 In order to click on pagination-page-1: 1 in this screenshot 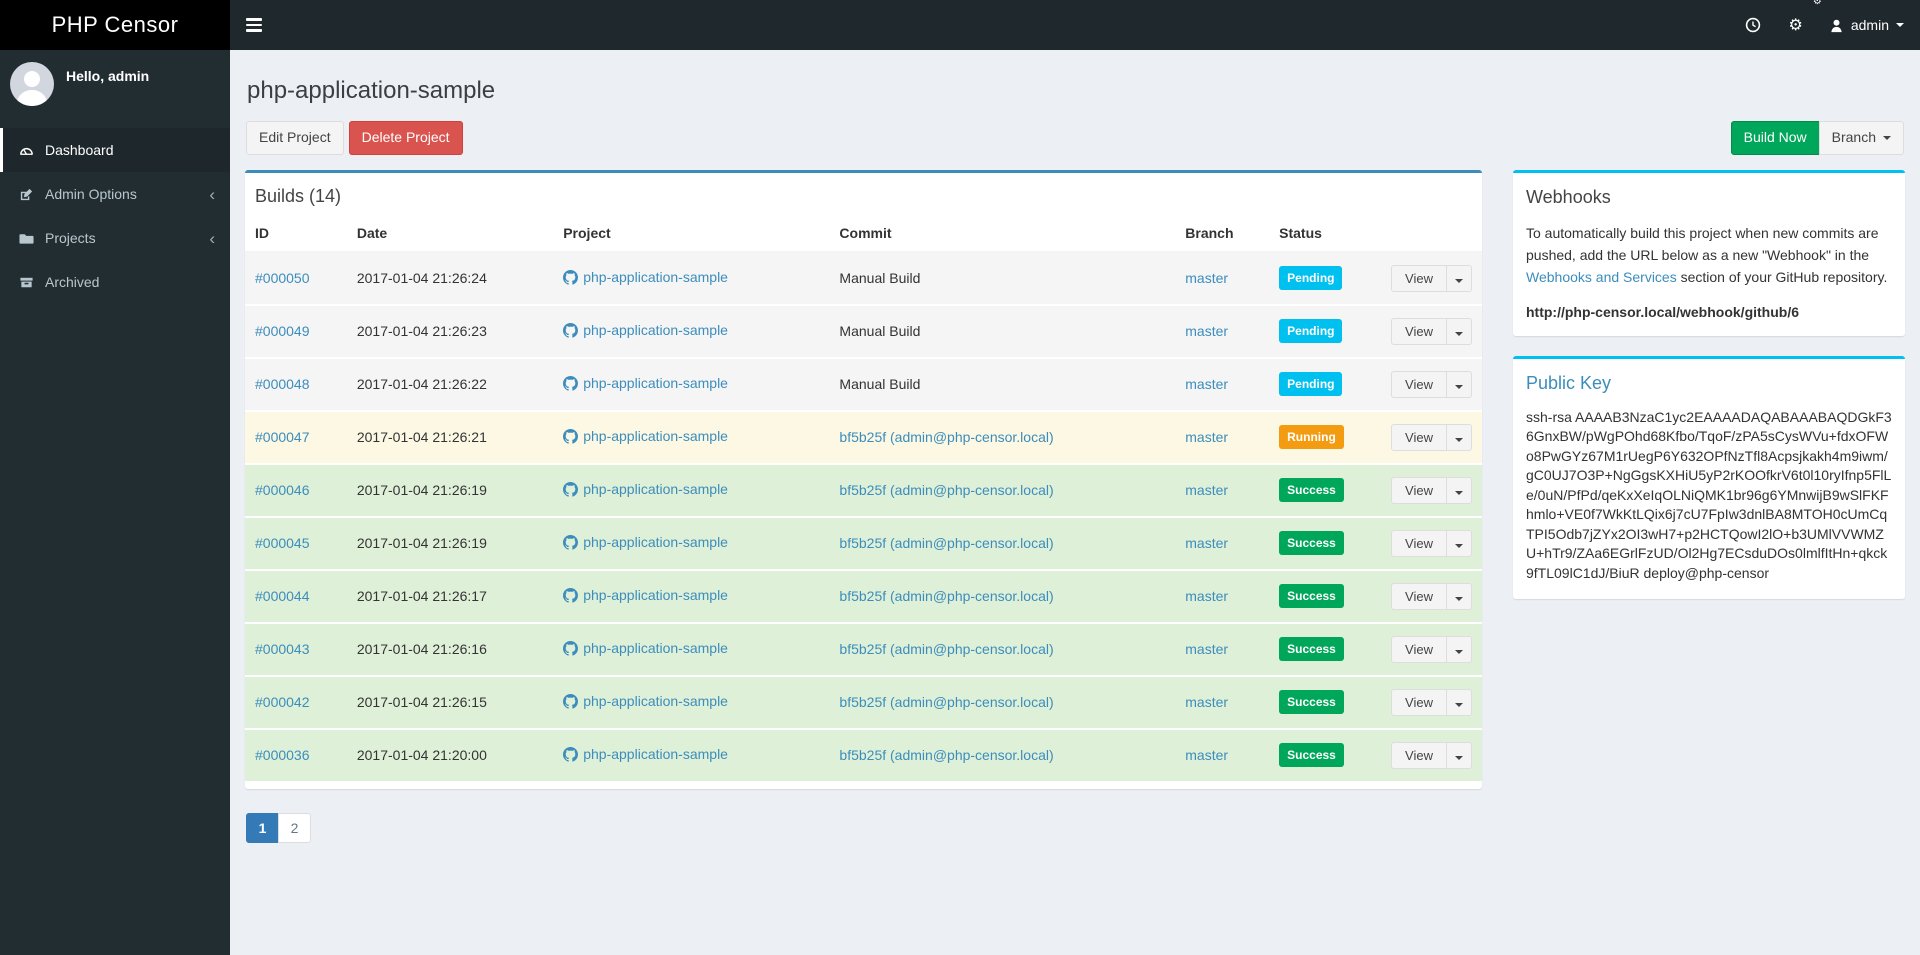, I will do `click(262, 827)`.